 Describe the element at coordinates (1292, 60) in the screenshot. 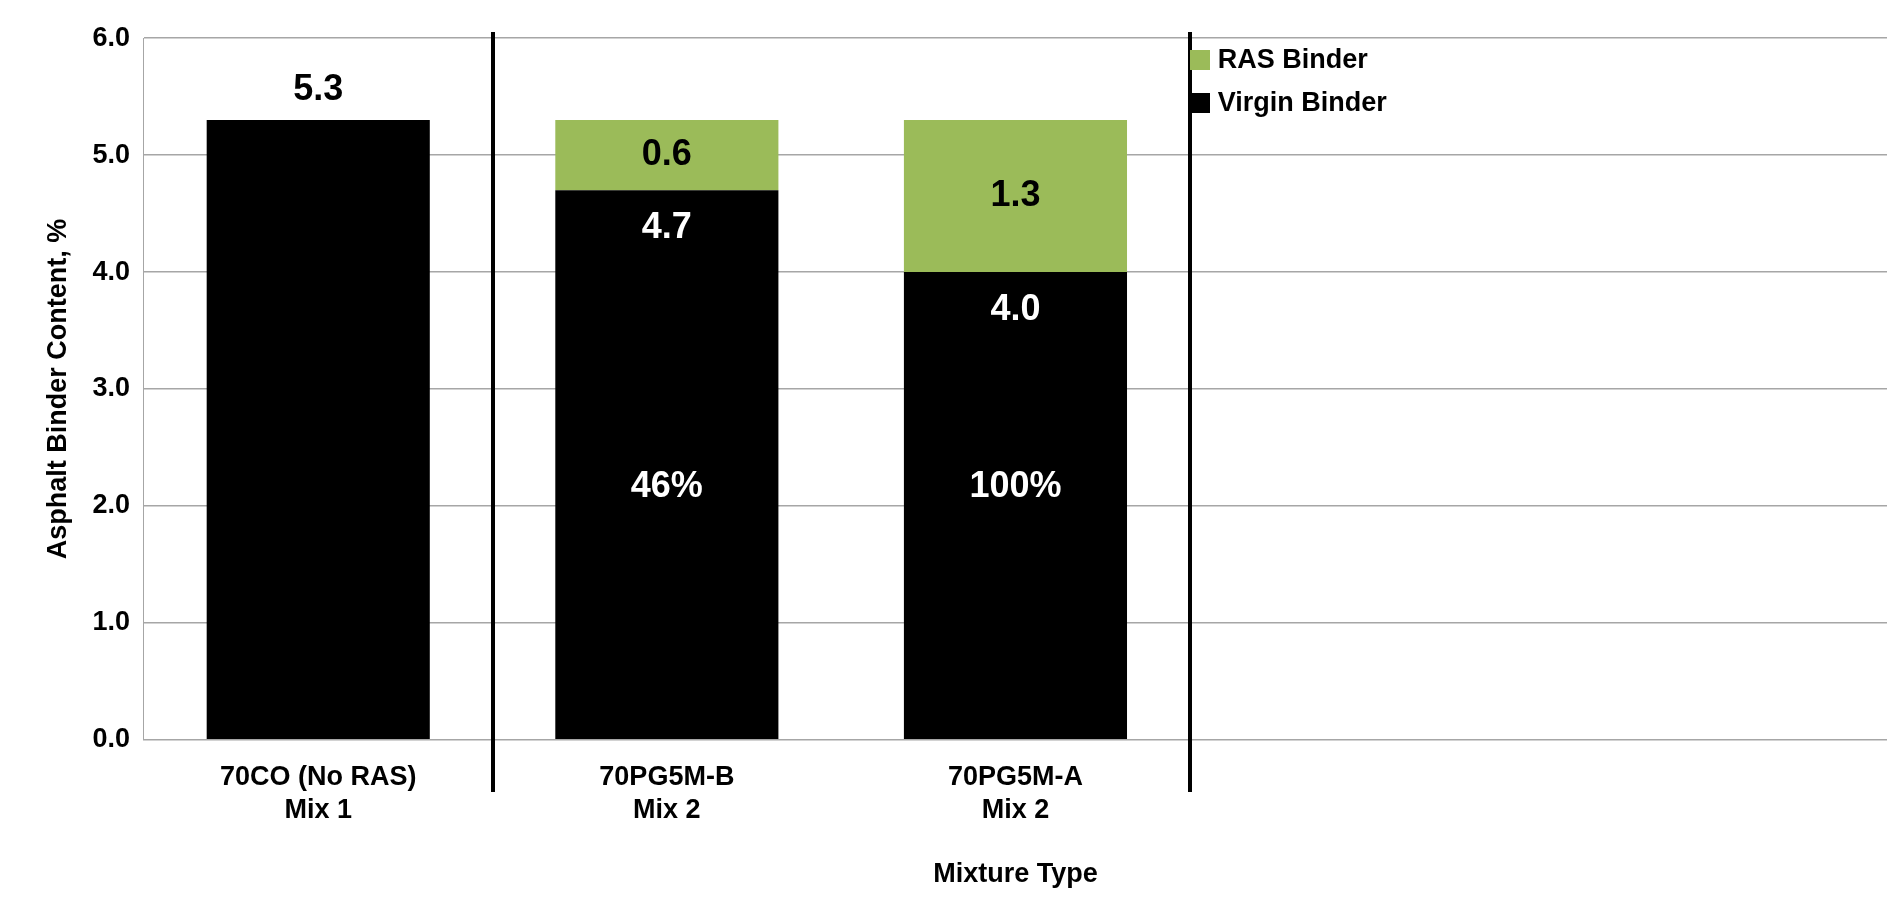

I see `legend-label: RAS Binder` at that location.